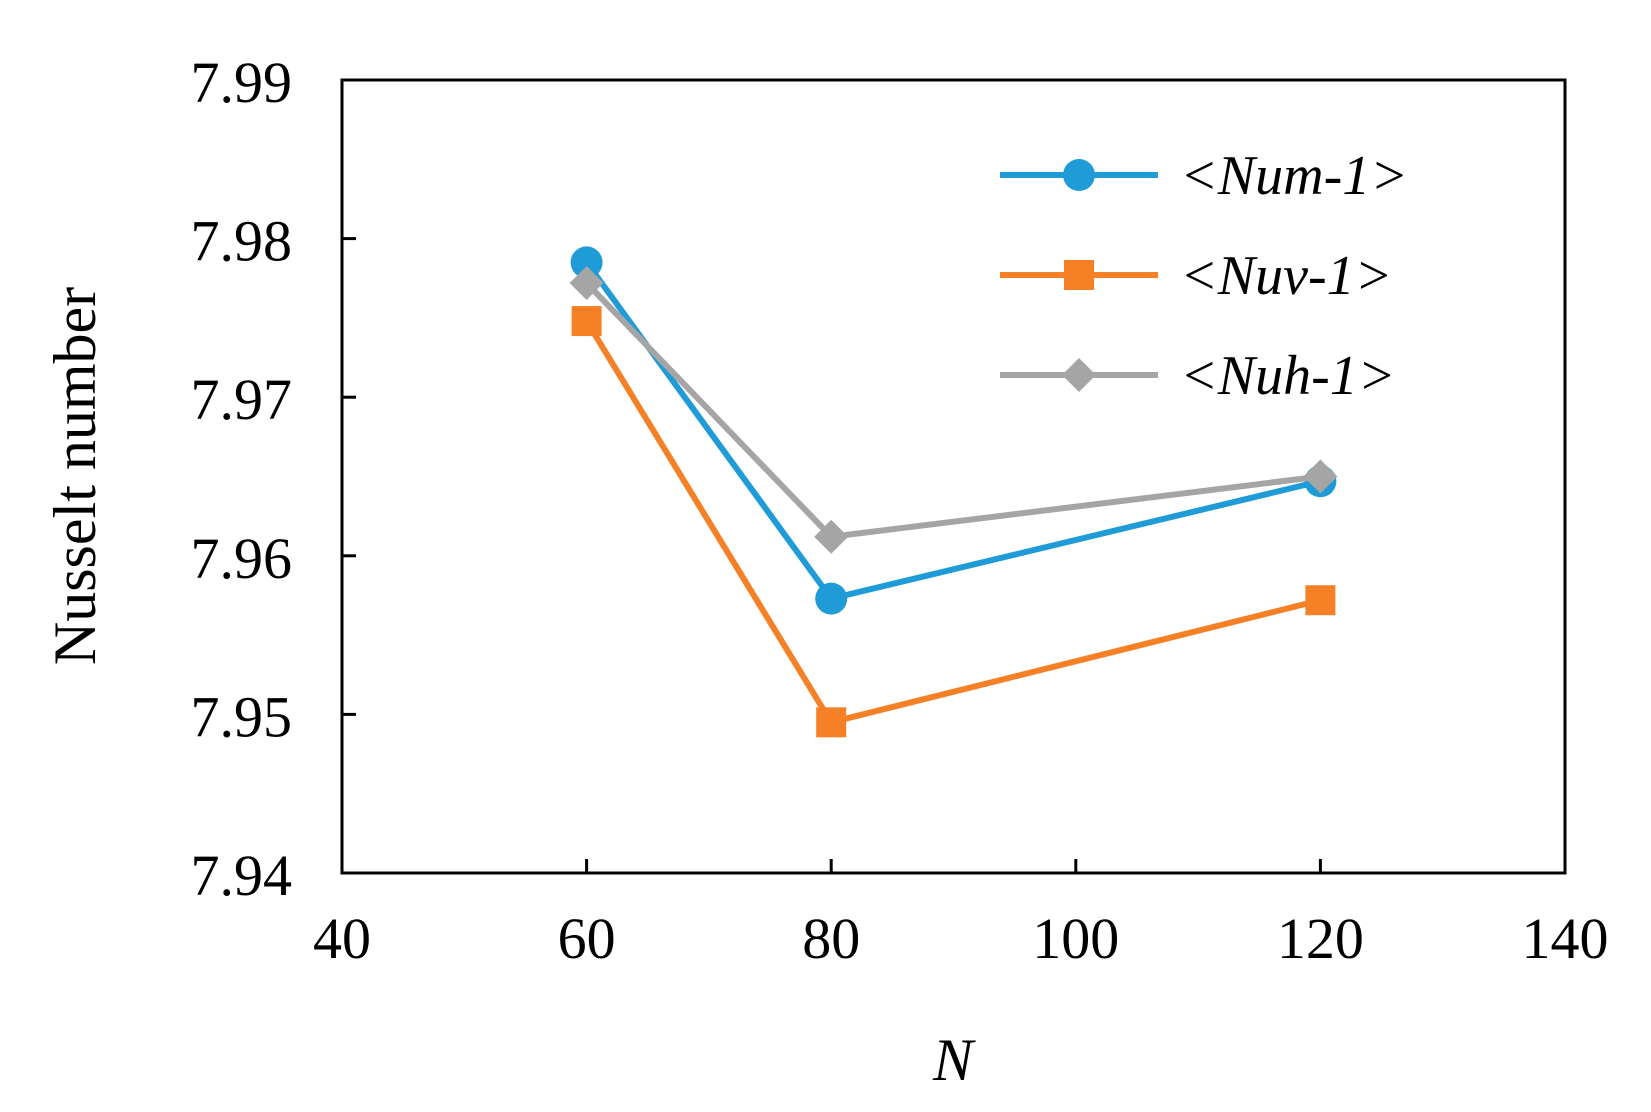 This screenshot has height=1112, width=1651. What do you see at coordinates (342, 938) in the screenshot?
I see `x-tick-label: 40` at bounding box center [342, 938].